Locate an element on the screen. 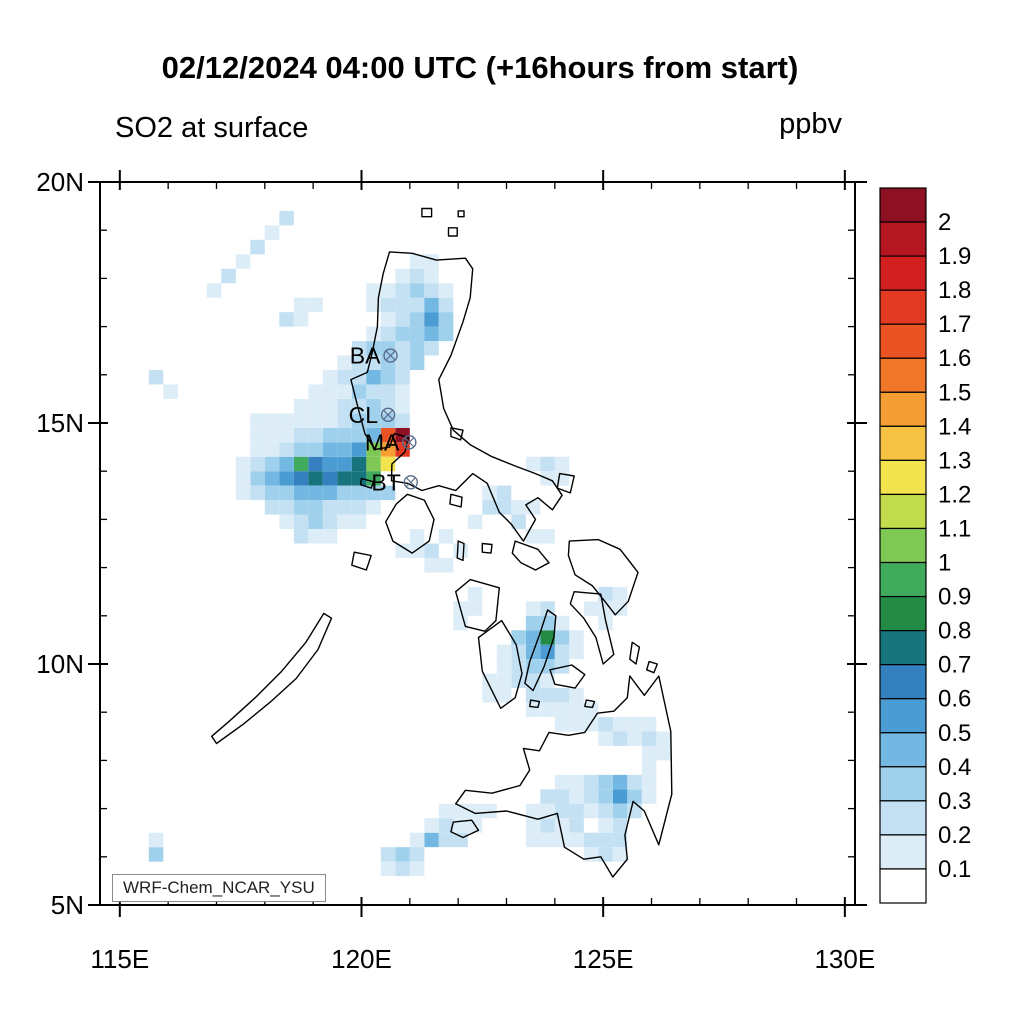 This screenshot has width=1024, height=1024. station-circle-icon is located at coordinates (410, 482).